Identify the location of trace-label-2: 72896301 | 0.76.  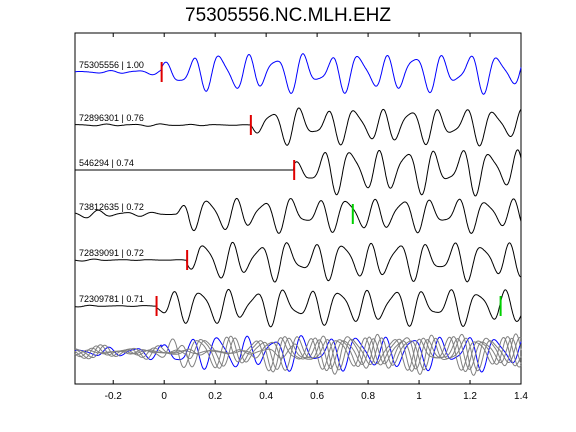
(111, 118).